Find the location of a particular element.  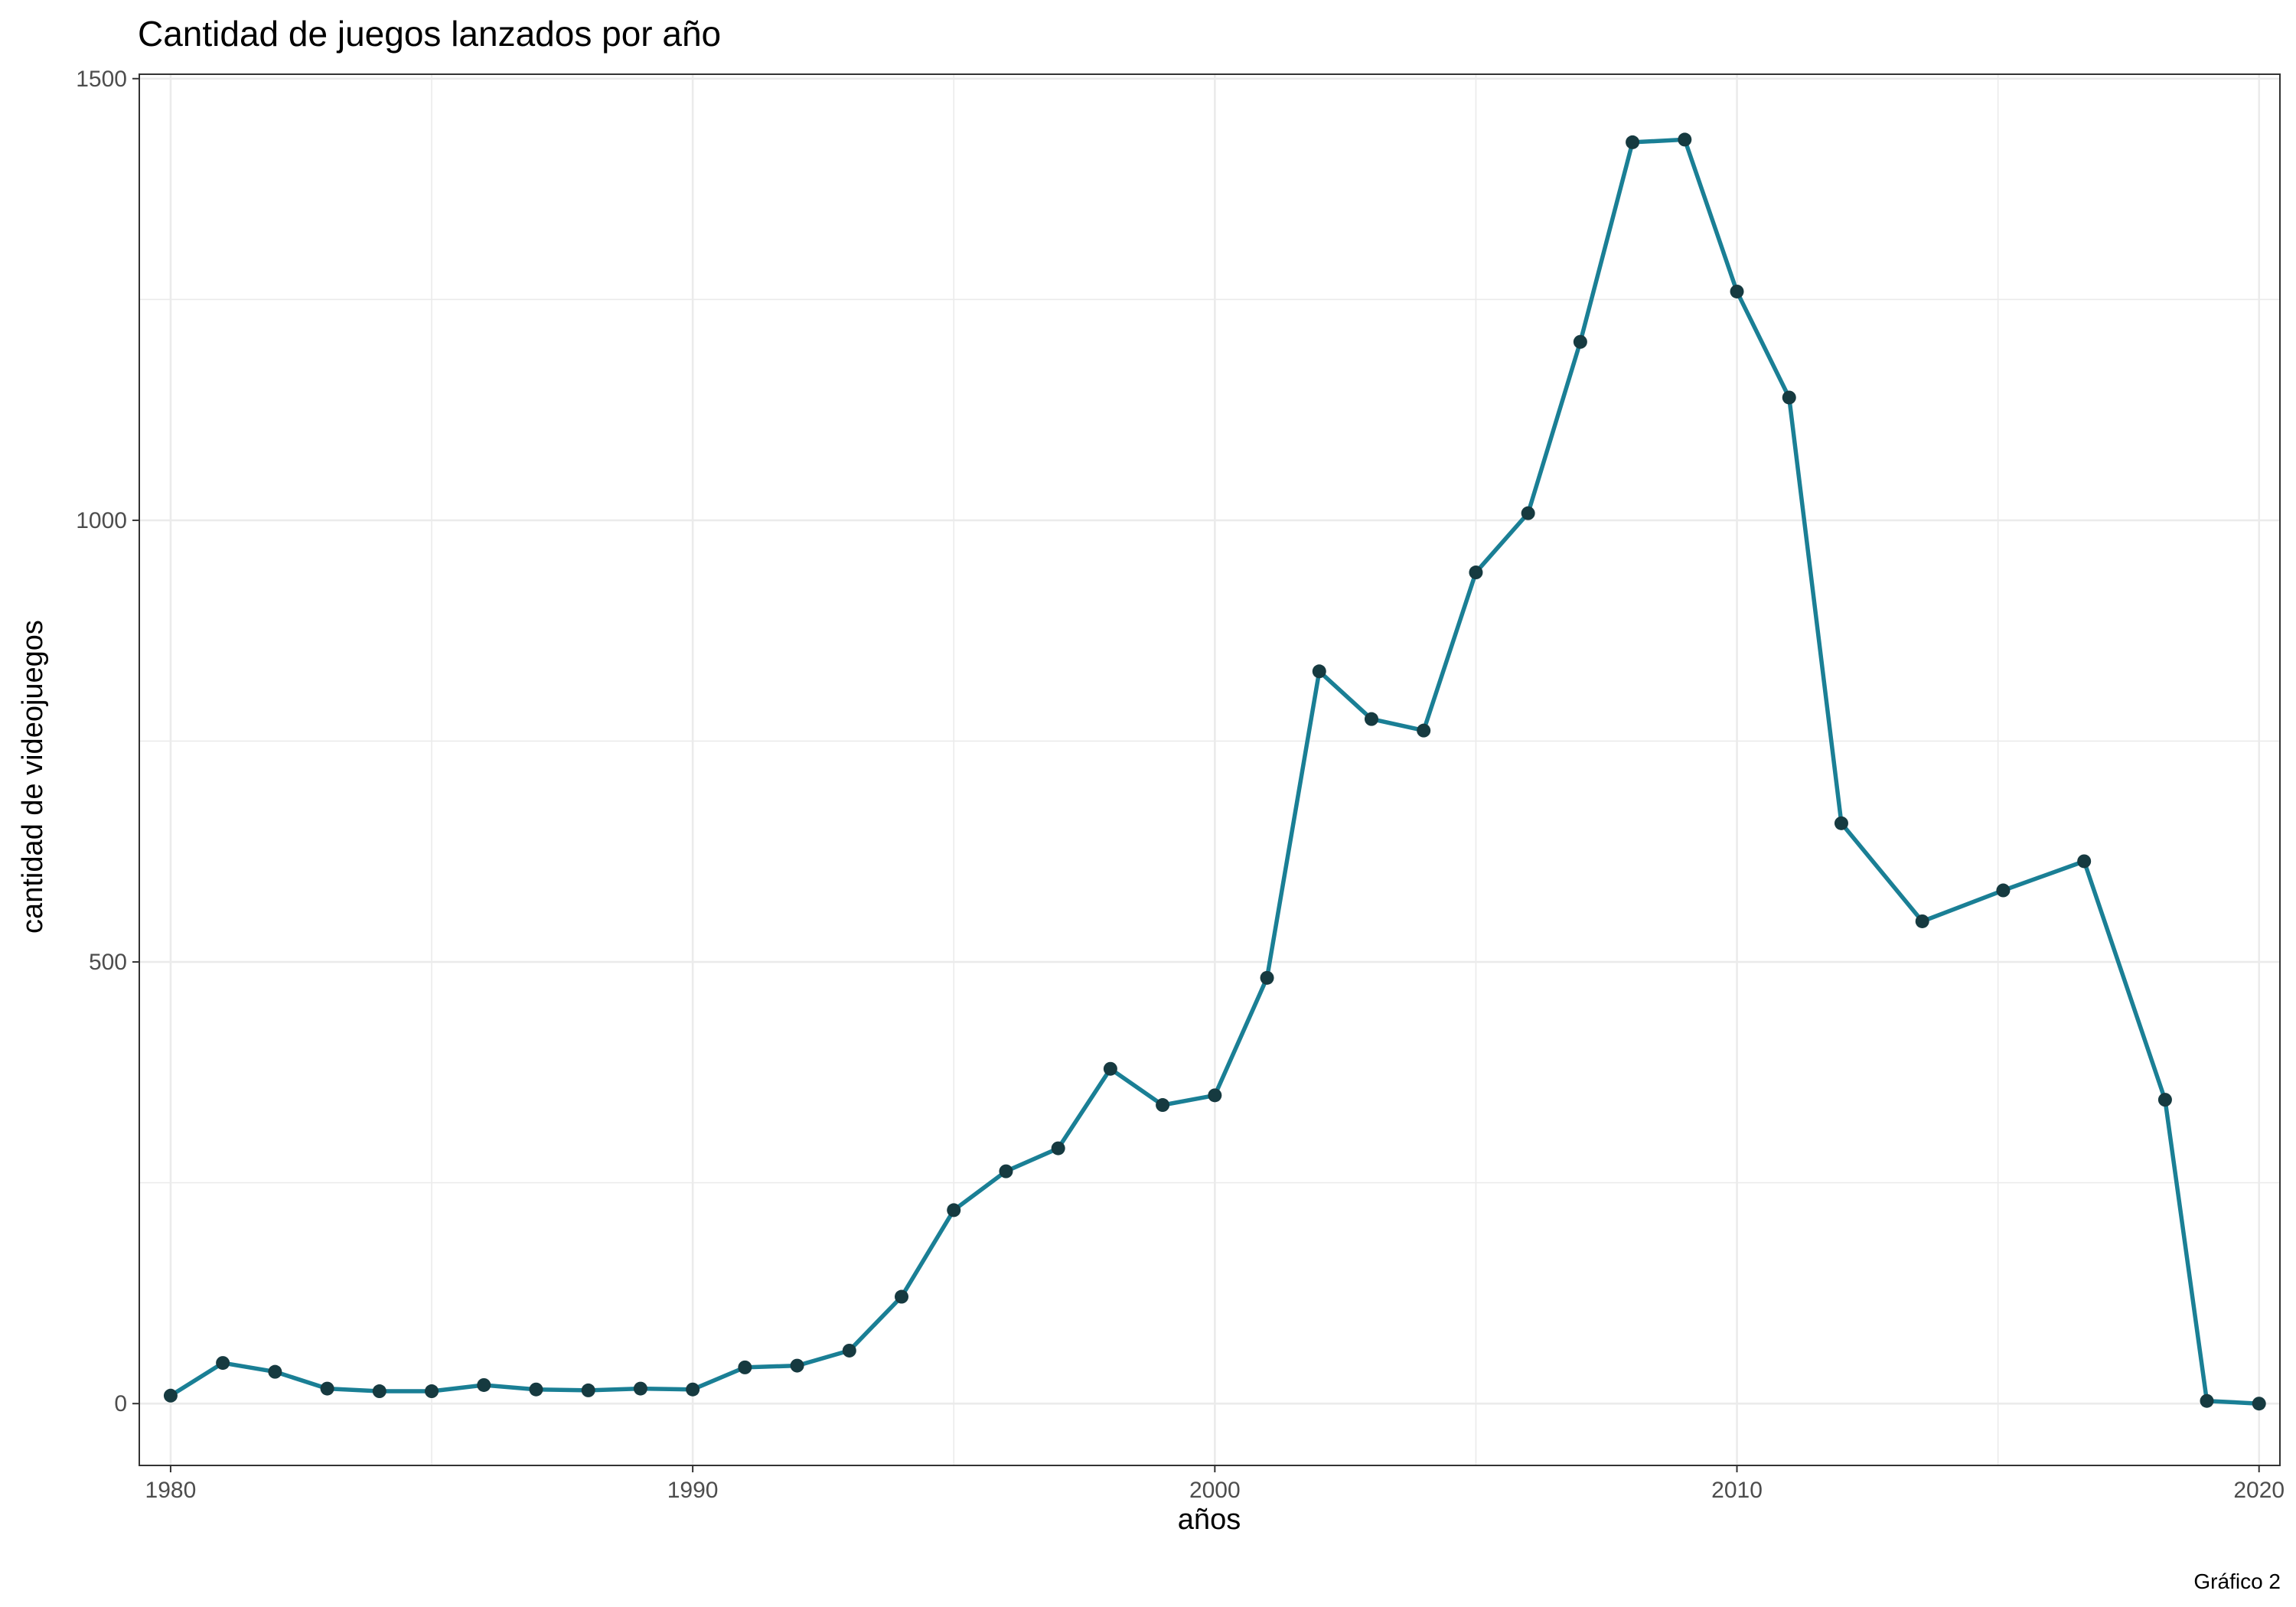

y-axis-title: cantidad de videojuegos is located at coordinates (33, 777).